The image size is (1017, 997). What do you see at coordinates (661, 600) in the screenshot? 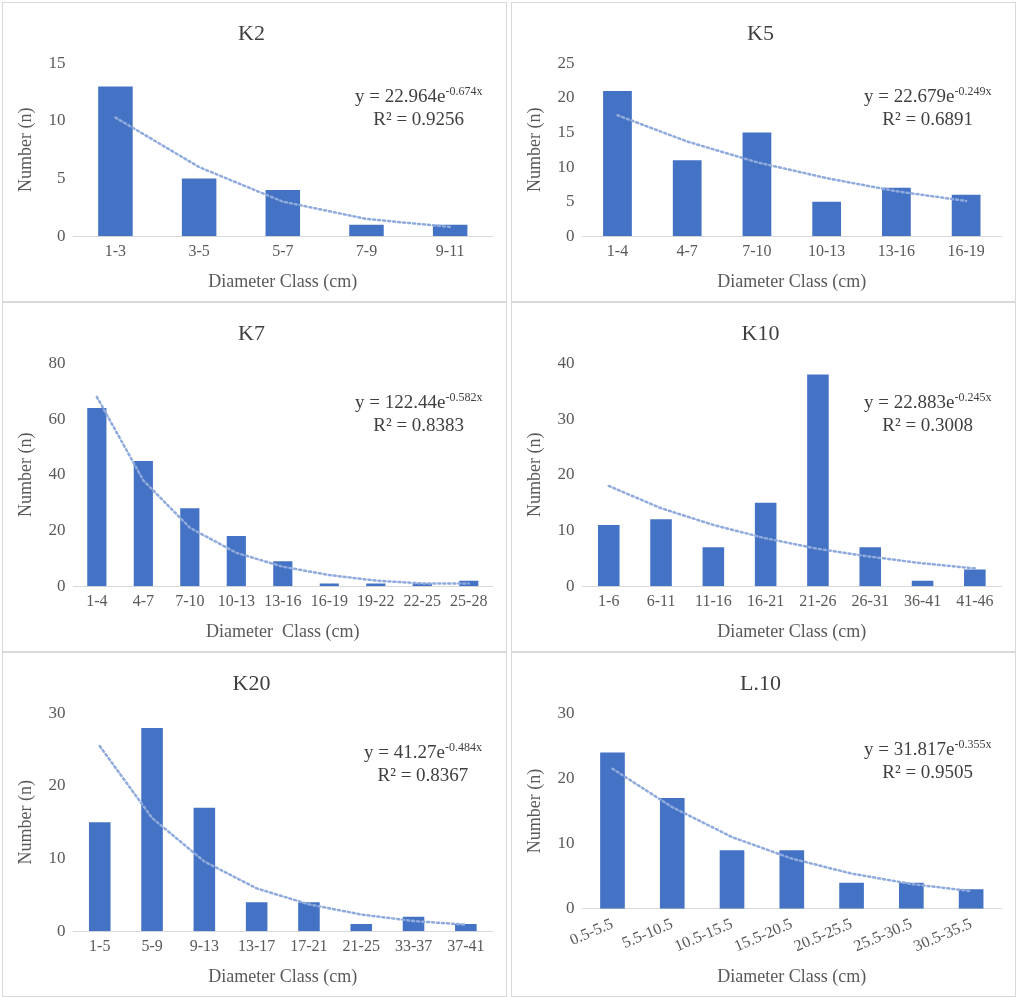
I see `x-tick-label: 6-11` at bounding box center [661, 600].